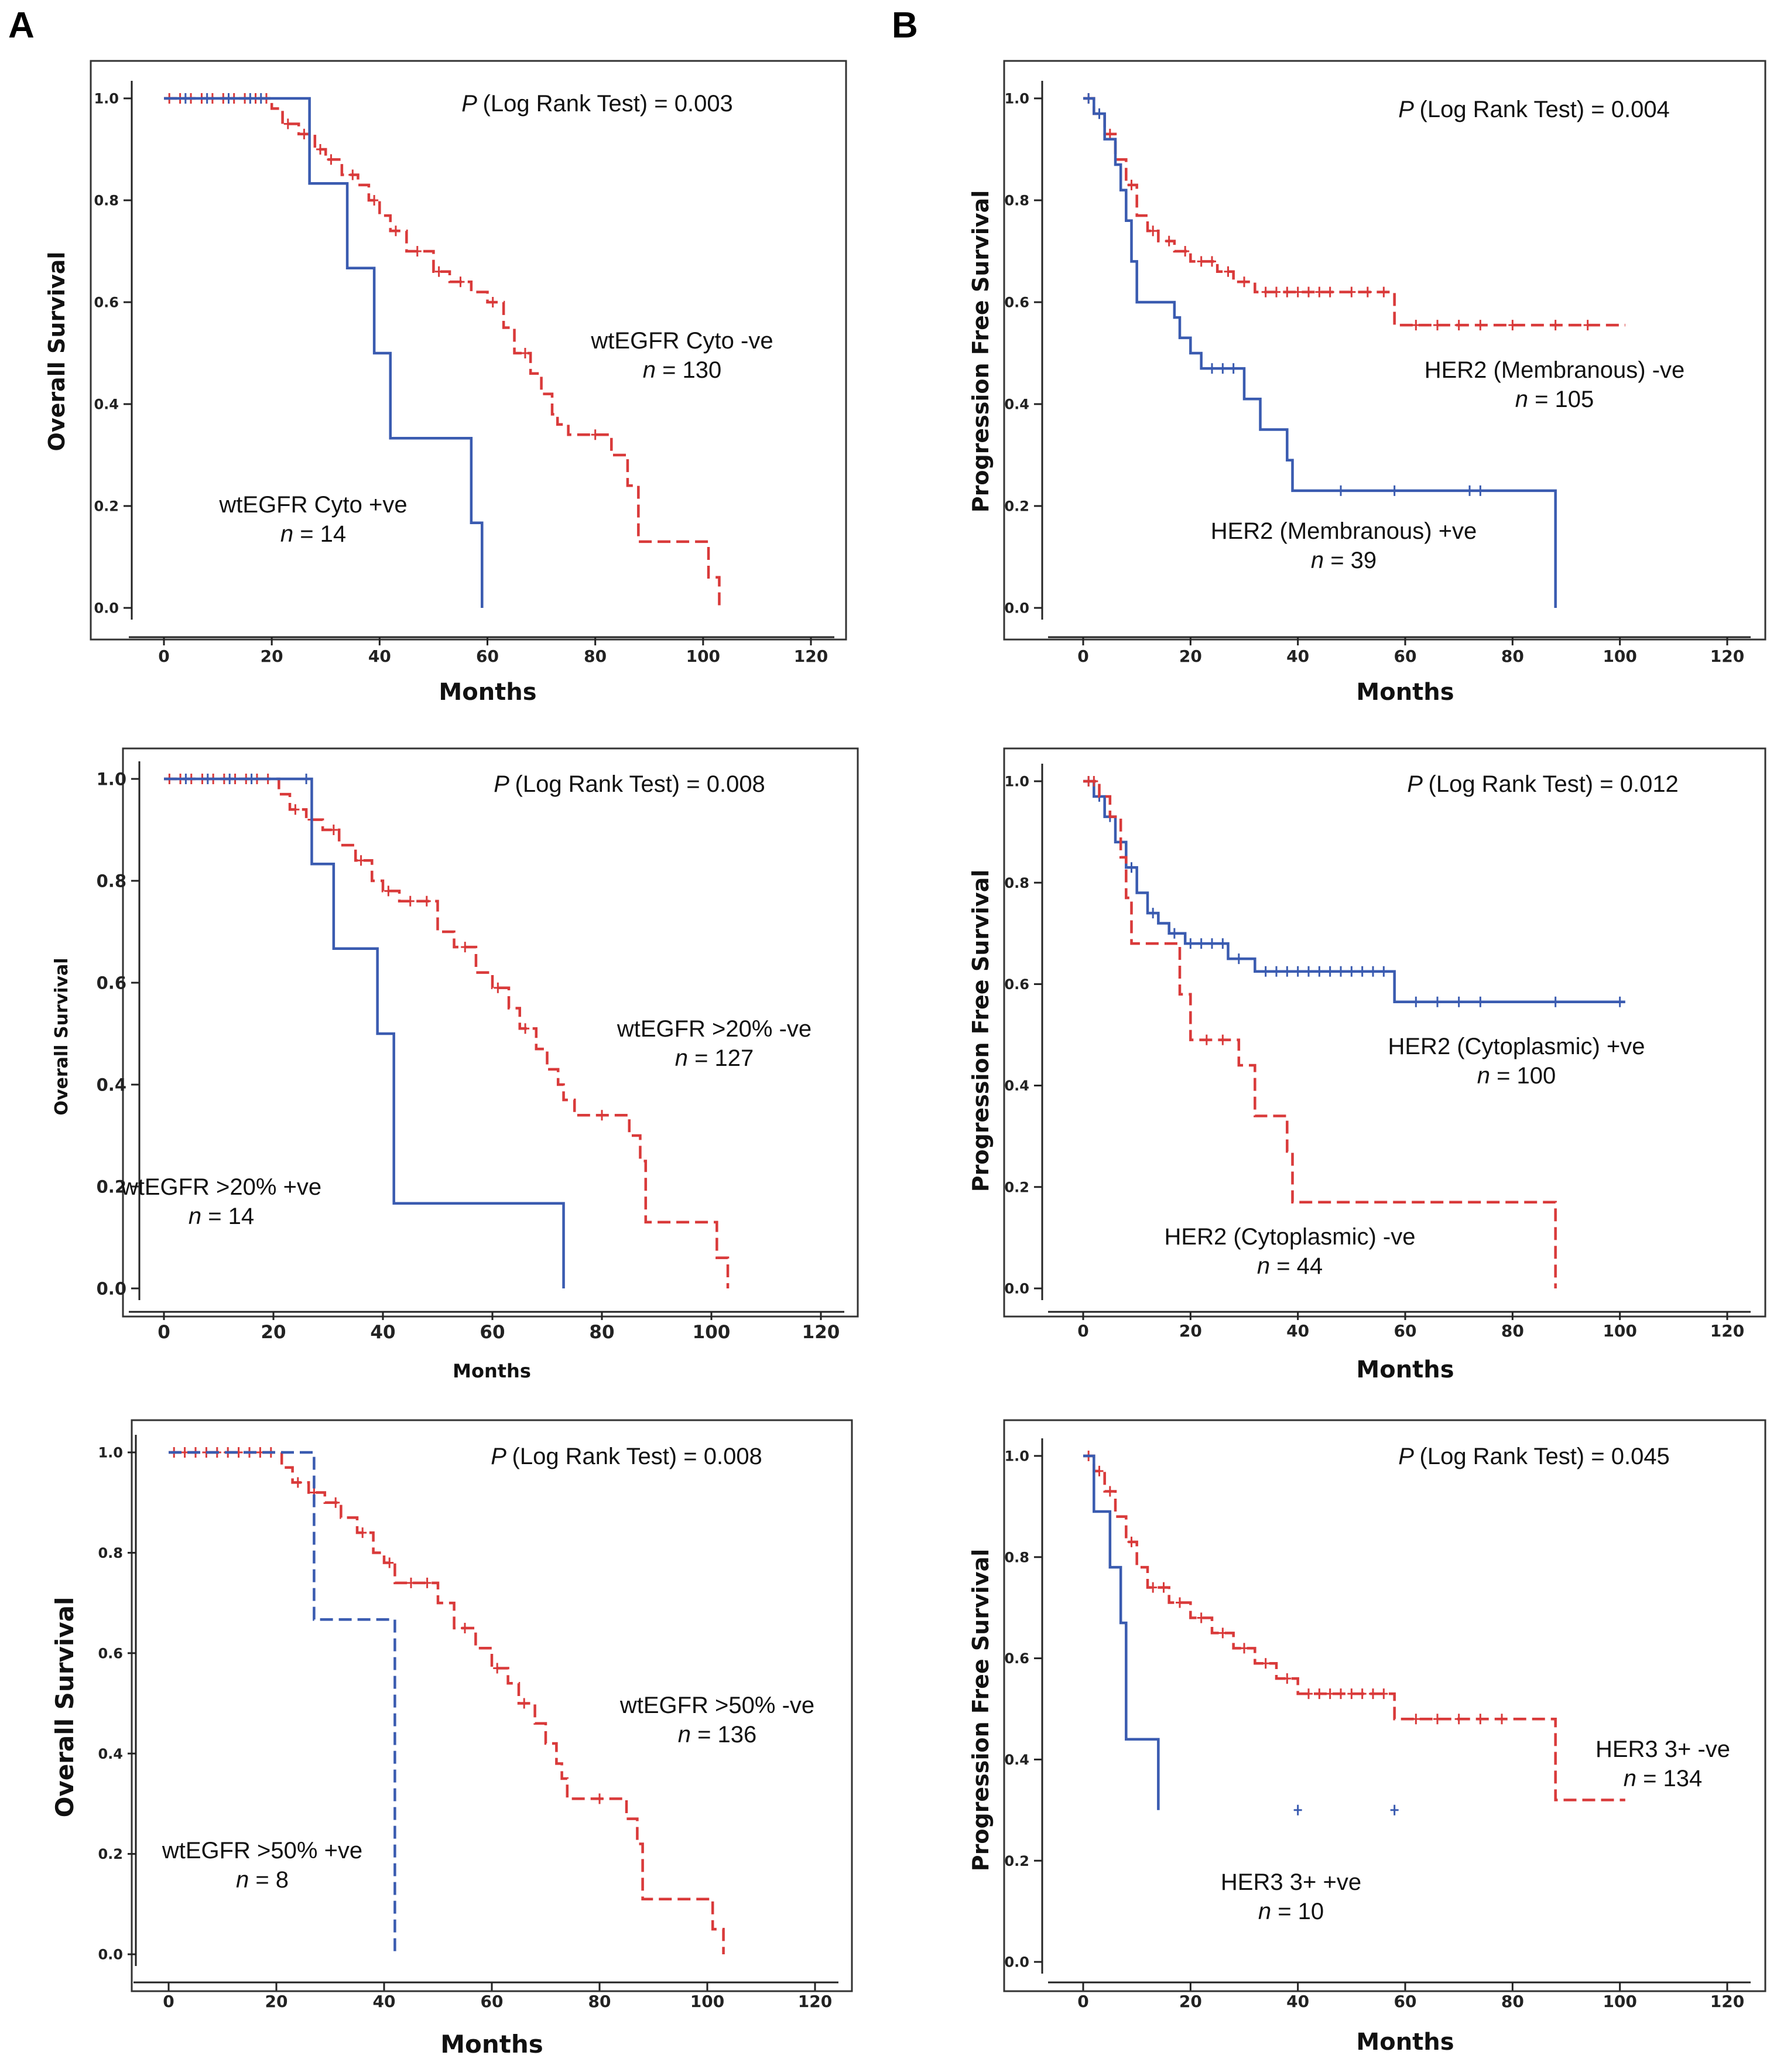 Image resolution: width=1777 pixels, height=2072 pixels. Describe the element at coordinates (1016, 1861) in the screenshot. I see `y-tick-label: 0.2` at that location.